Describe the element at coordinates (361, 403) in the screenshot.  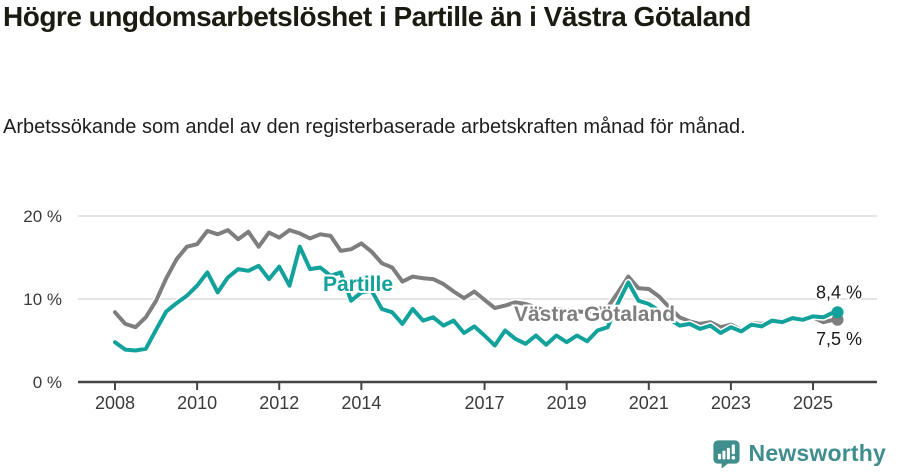
I see `x-axis-tick-label: 2014` at that location.